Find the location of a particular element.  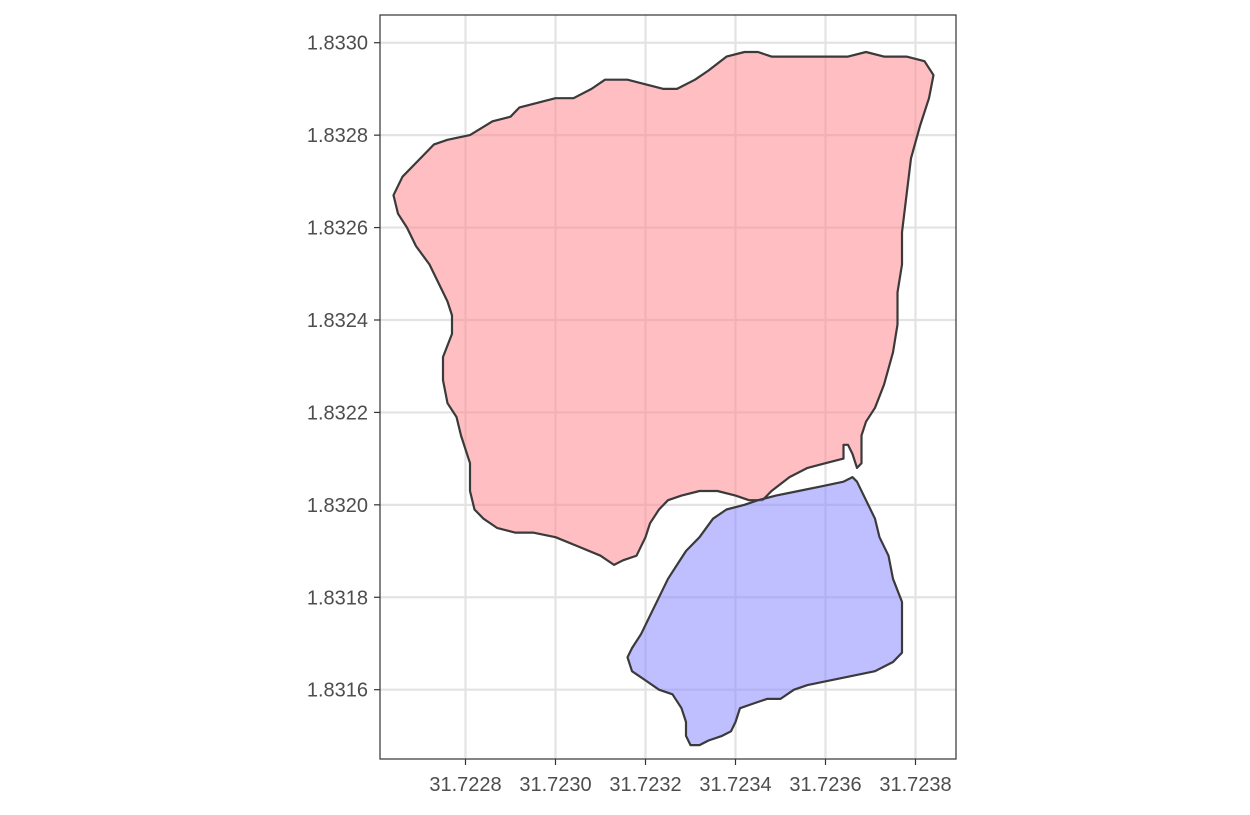

x-tick-label-2: 31.7232 is located at coordinates (645, 785).